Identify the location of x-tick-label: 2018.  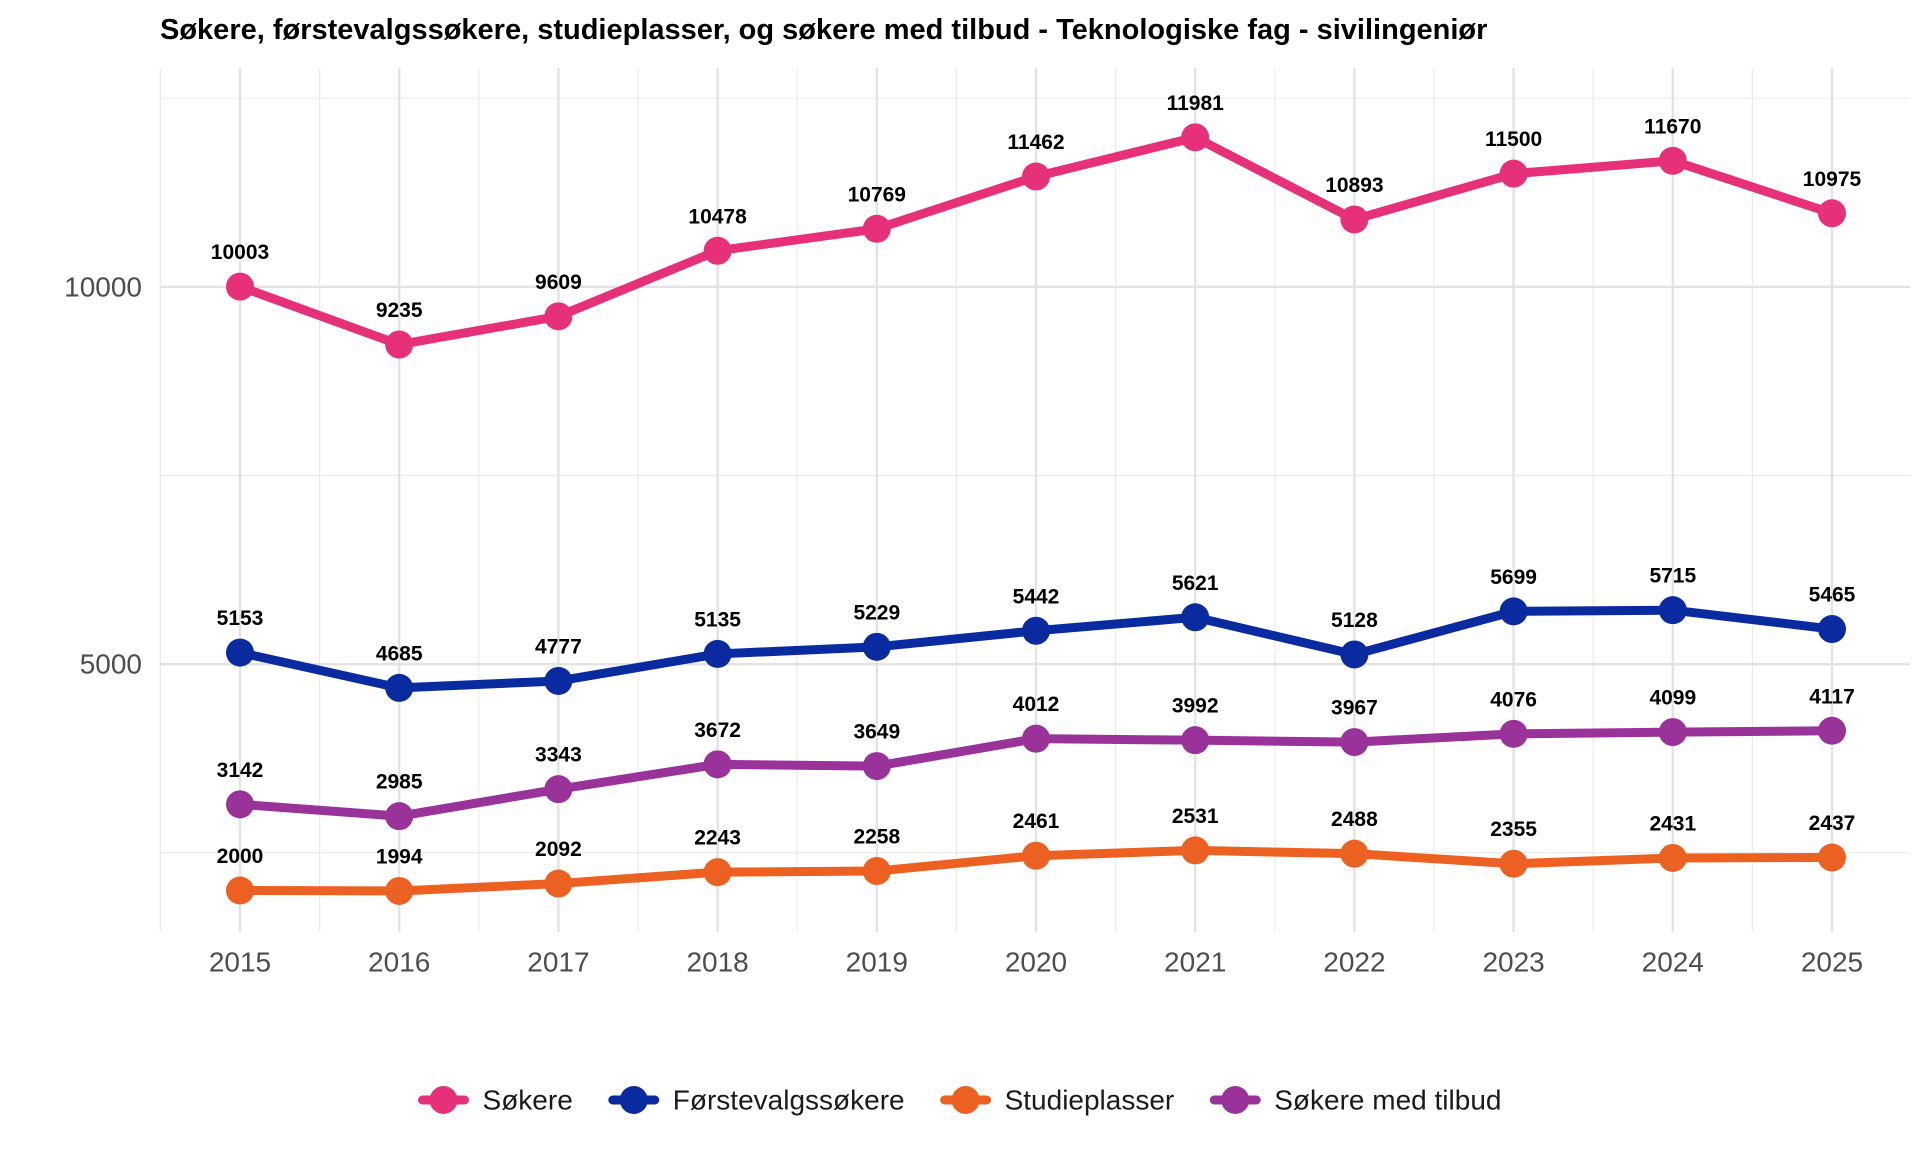
(717, 962).